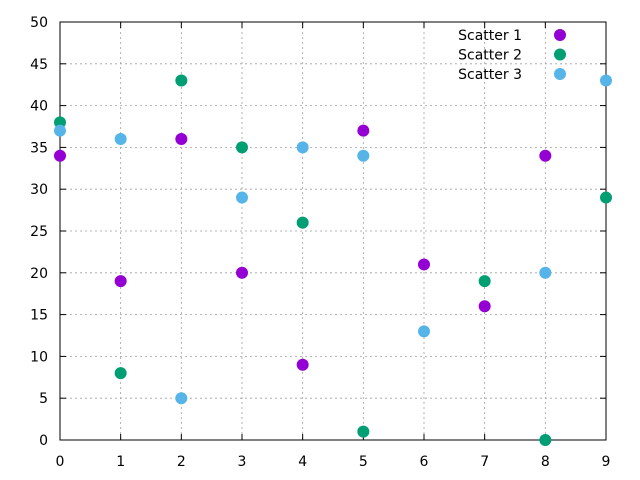  Describe the element at coordinates (120, 462) in the screenshot. I see `x-tick-label: 1` at that location.